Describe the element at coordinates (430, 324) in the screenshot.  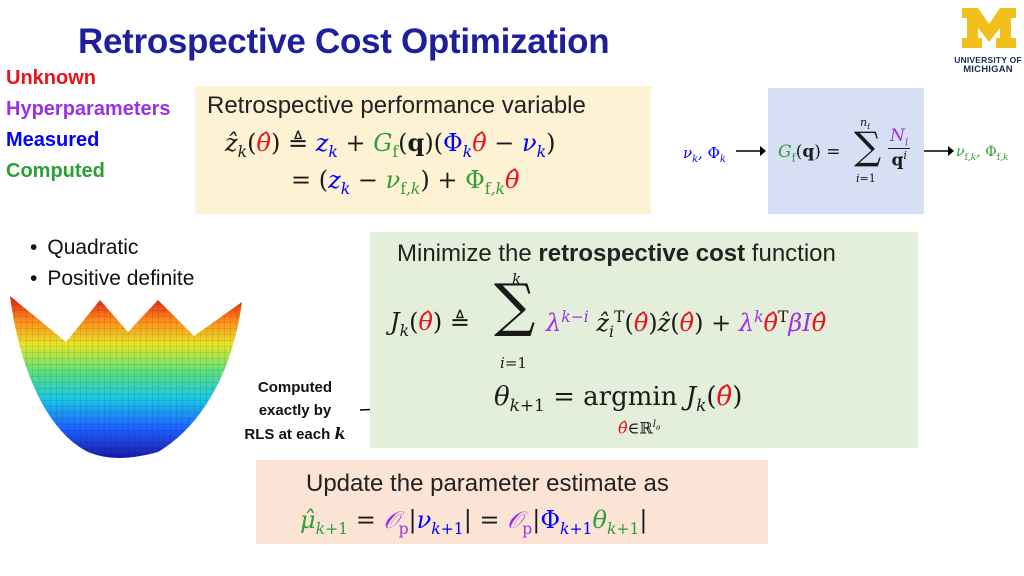
I see `cost-function-lhs: Jk(θ̂) ≜` at that location.